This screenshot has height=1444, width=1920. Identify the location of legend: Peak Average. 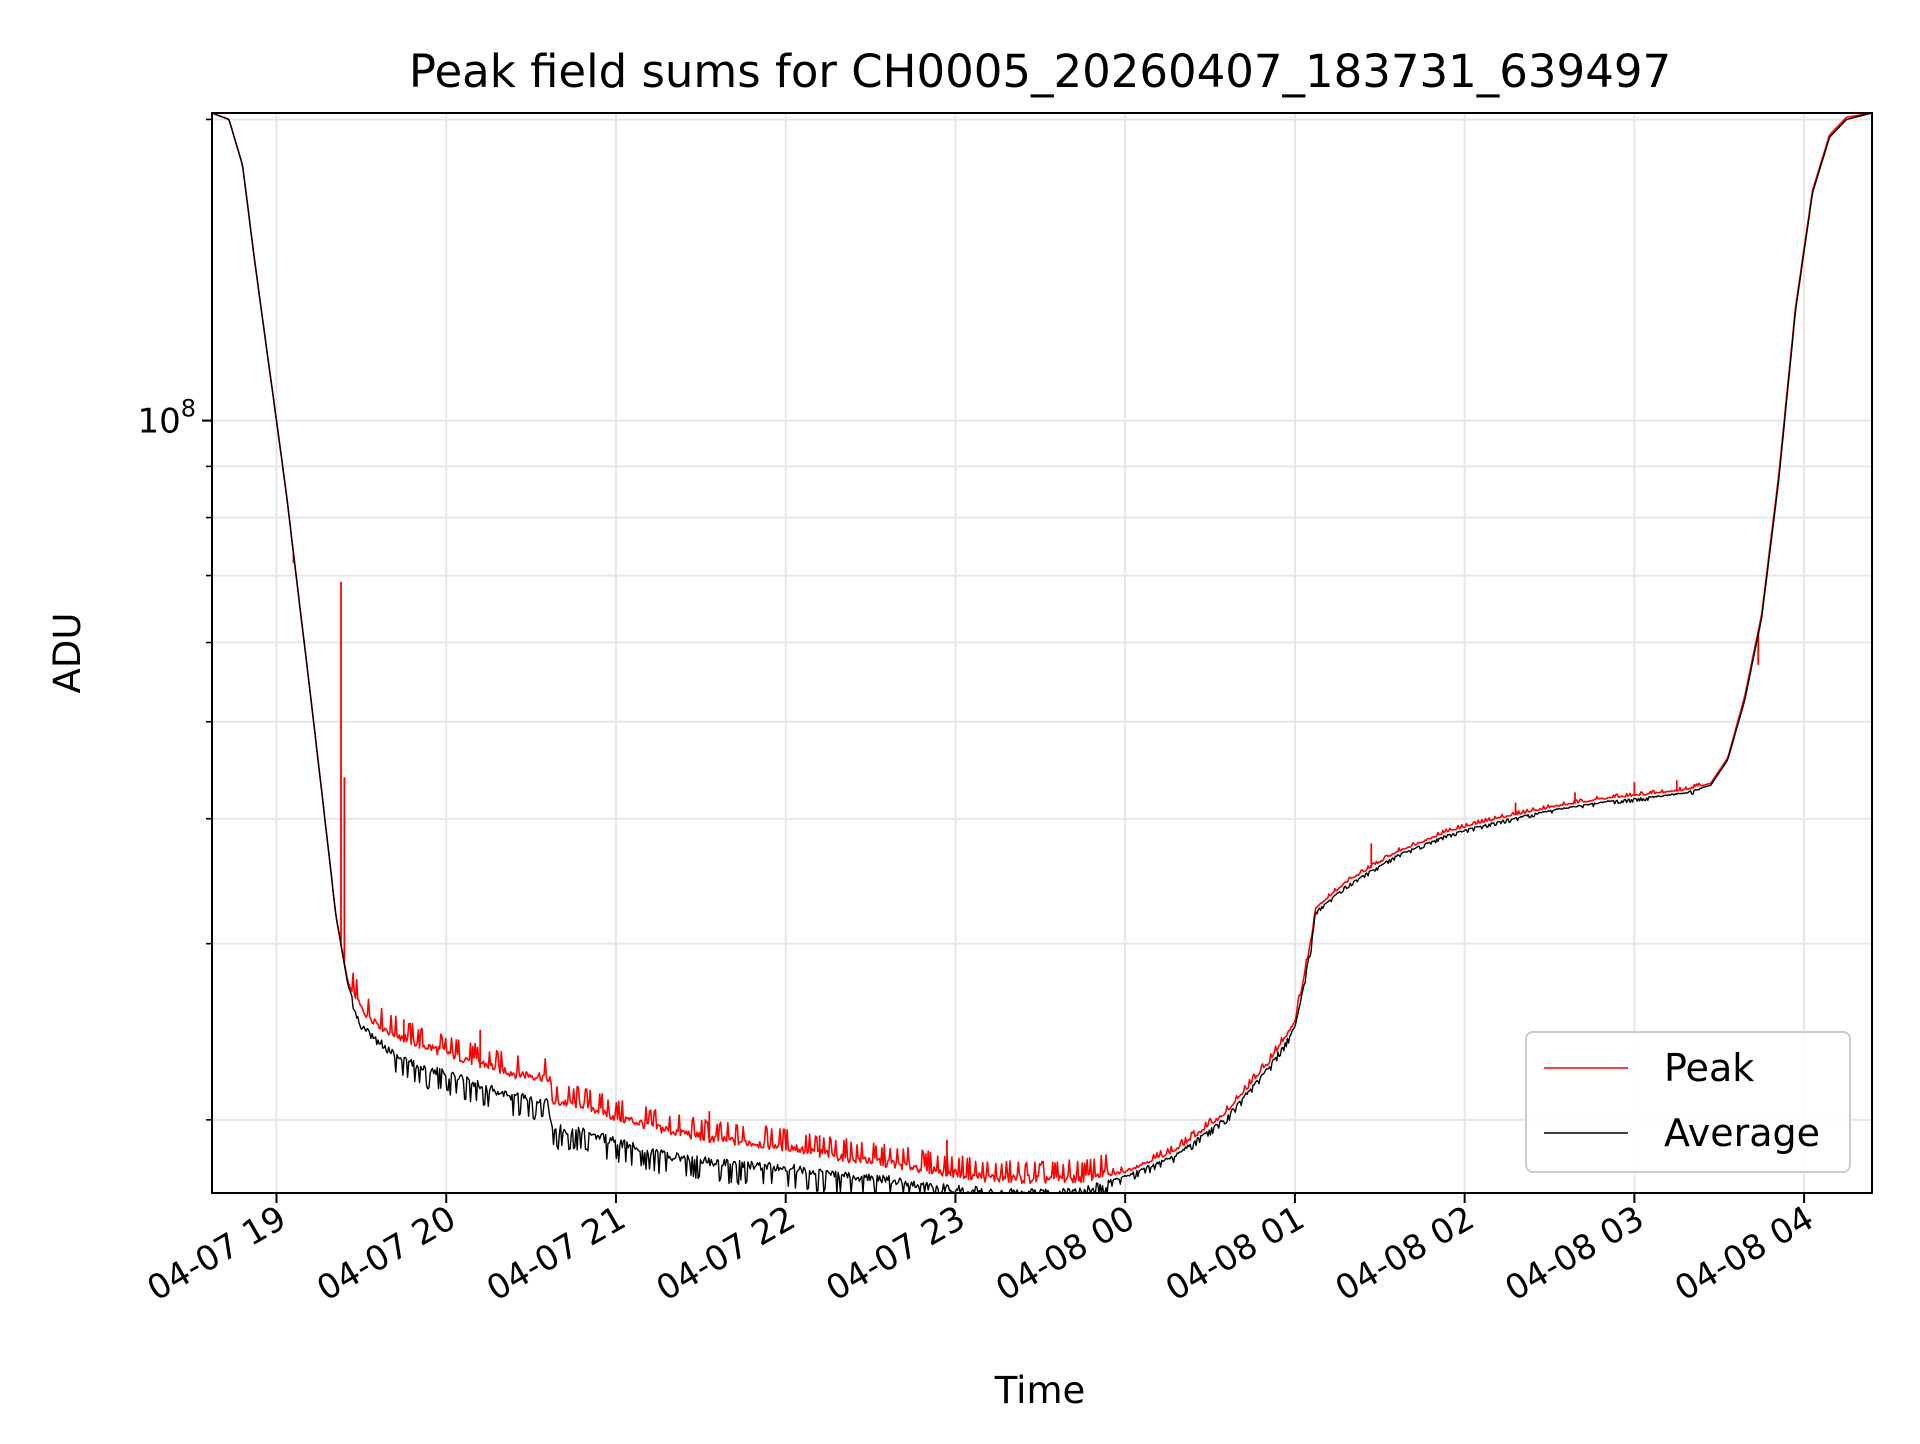
(1688, 1102).